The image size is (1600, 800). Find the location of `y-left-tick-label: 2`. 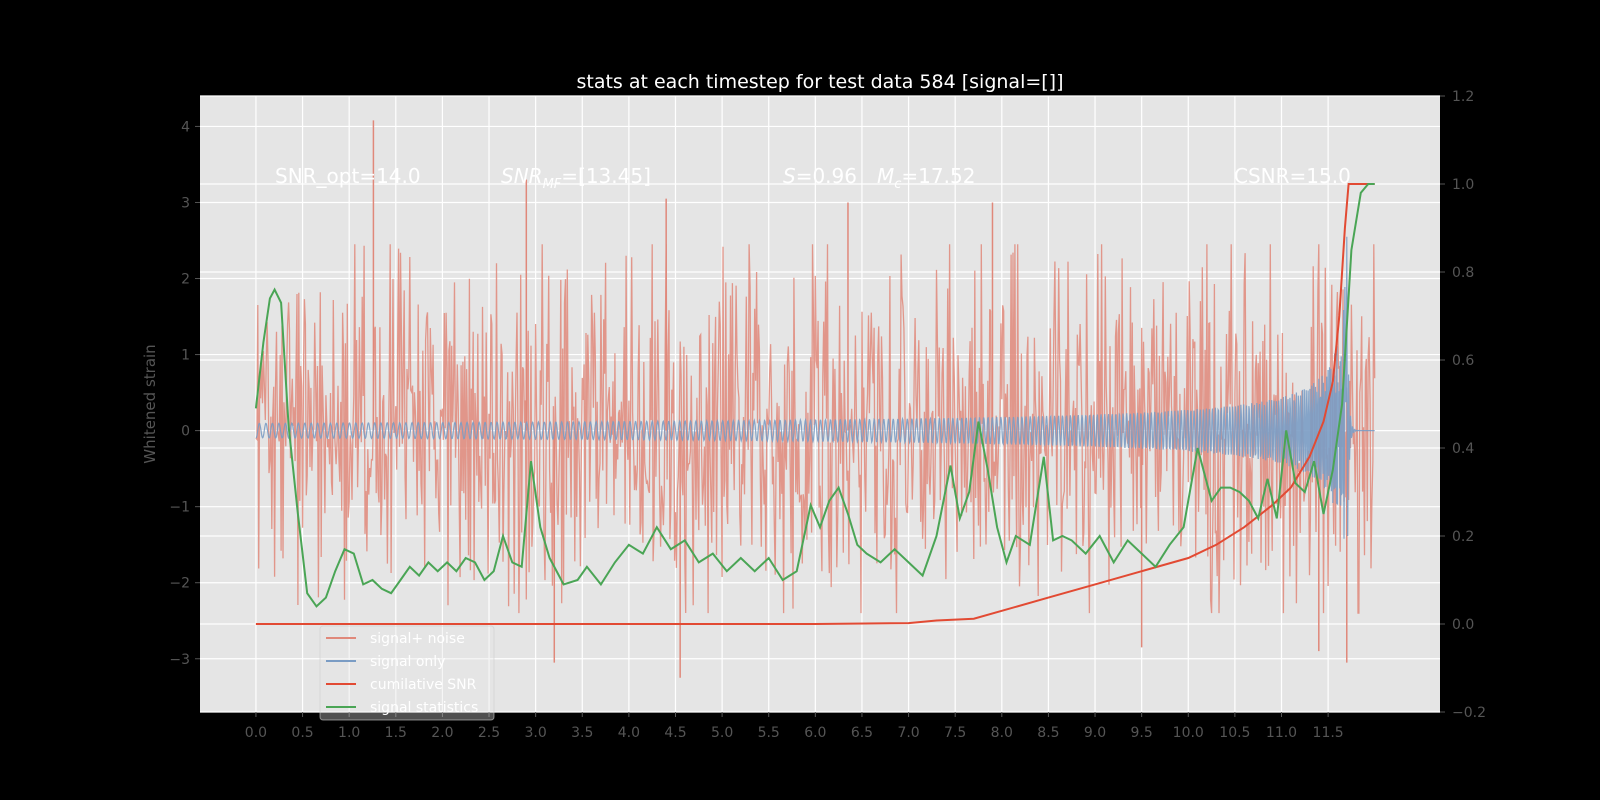

y-left-tick-label: 2 is located at coordinates (185, 280).